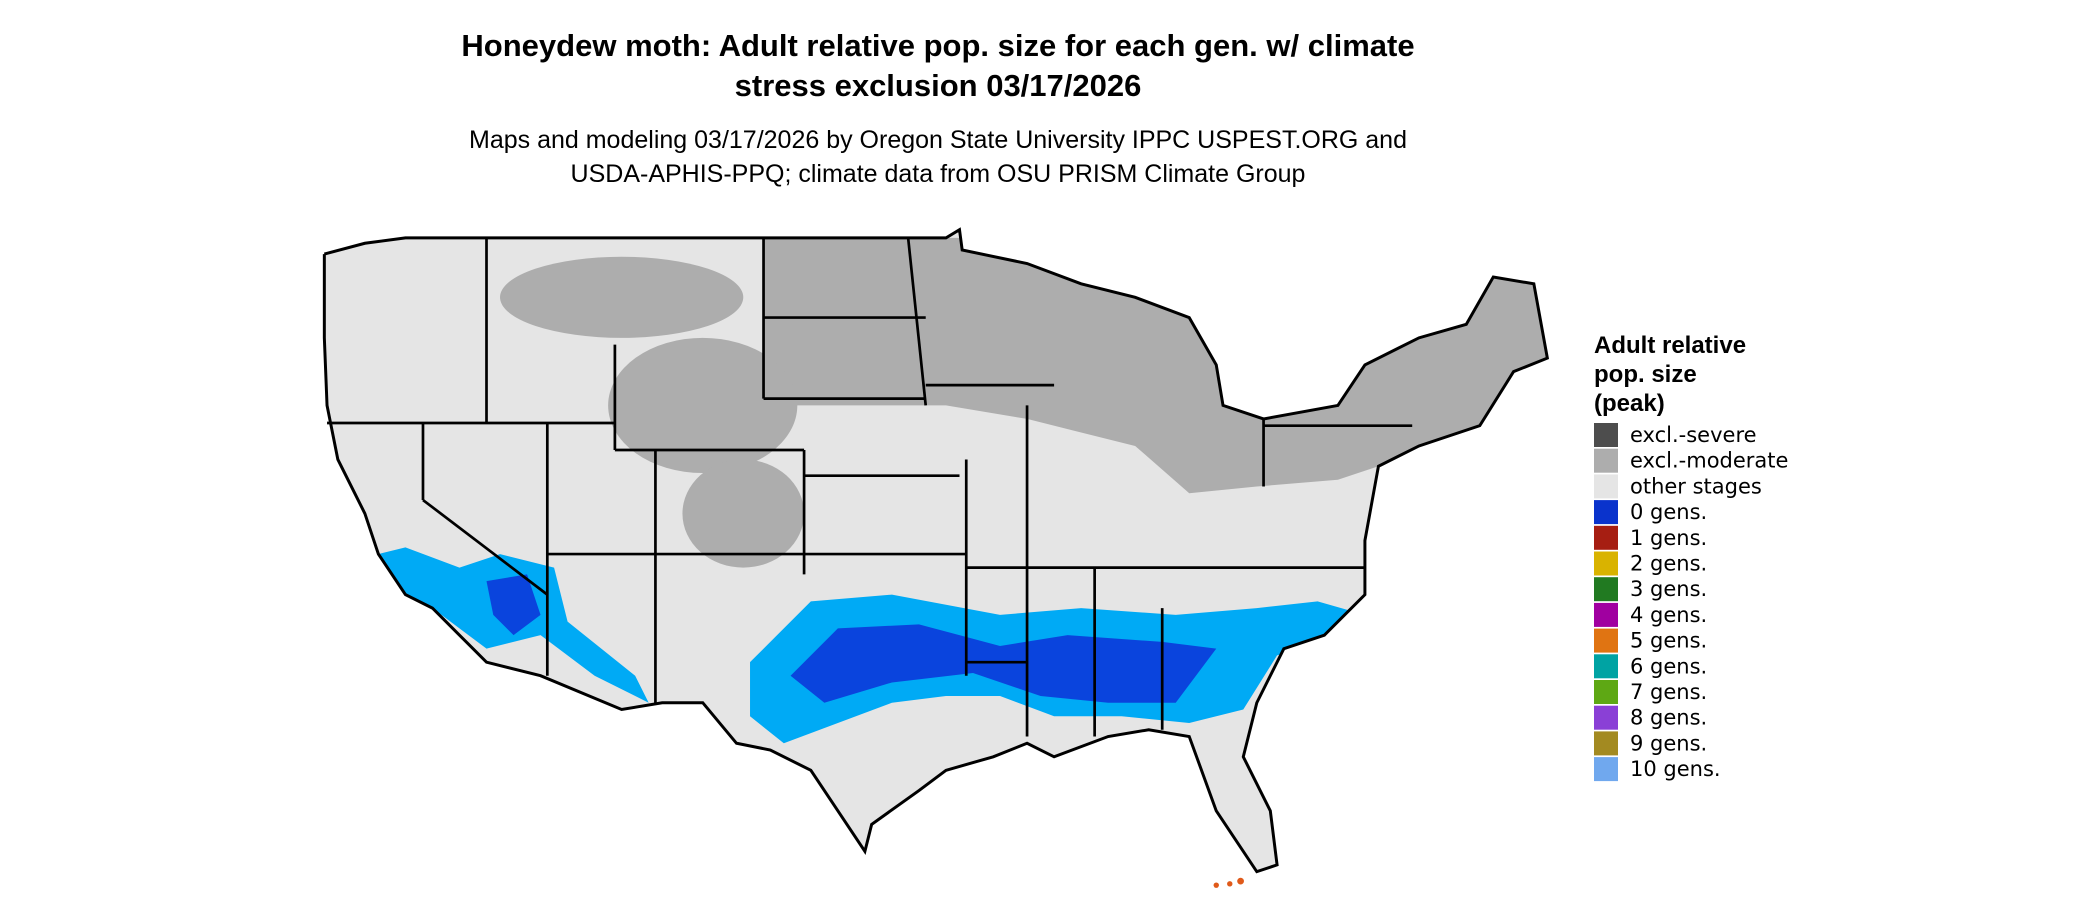 This screenshot has width=2100, height=897. I want to click on title: stress exclusion 03/17/2026, so click(938, 85).